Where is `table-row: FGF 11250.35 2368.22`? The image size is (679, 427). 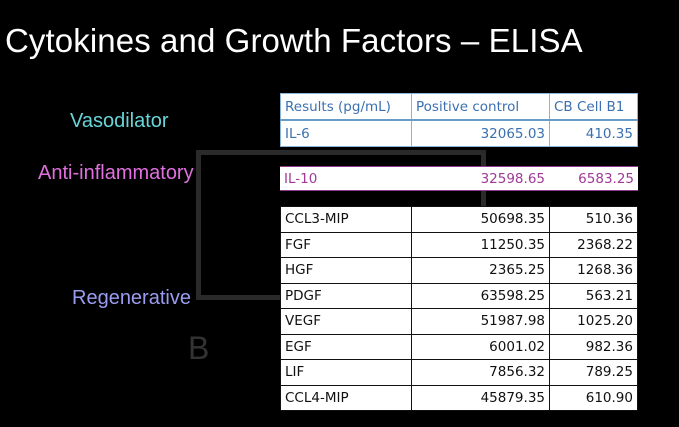
table-row: FGF 11250.35 2368.22 is located at coordinates (459, 244).